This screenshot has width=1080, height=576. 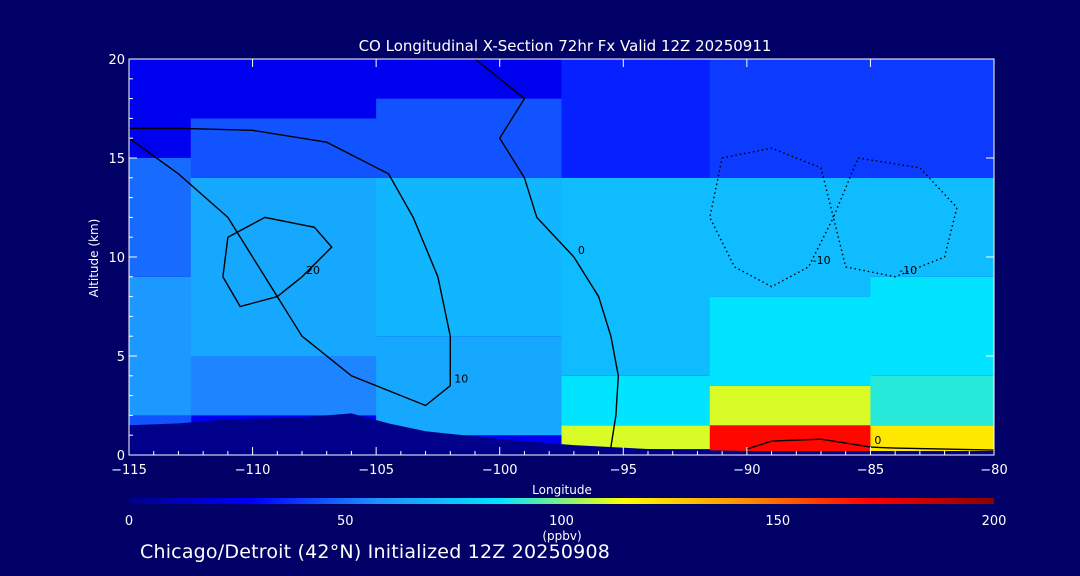 What do you see at coordinates (994, 521) in the screenshot?
I see `colorbar-tick-label: 200` at bounding box center [994, 521].